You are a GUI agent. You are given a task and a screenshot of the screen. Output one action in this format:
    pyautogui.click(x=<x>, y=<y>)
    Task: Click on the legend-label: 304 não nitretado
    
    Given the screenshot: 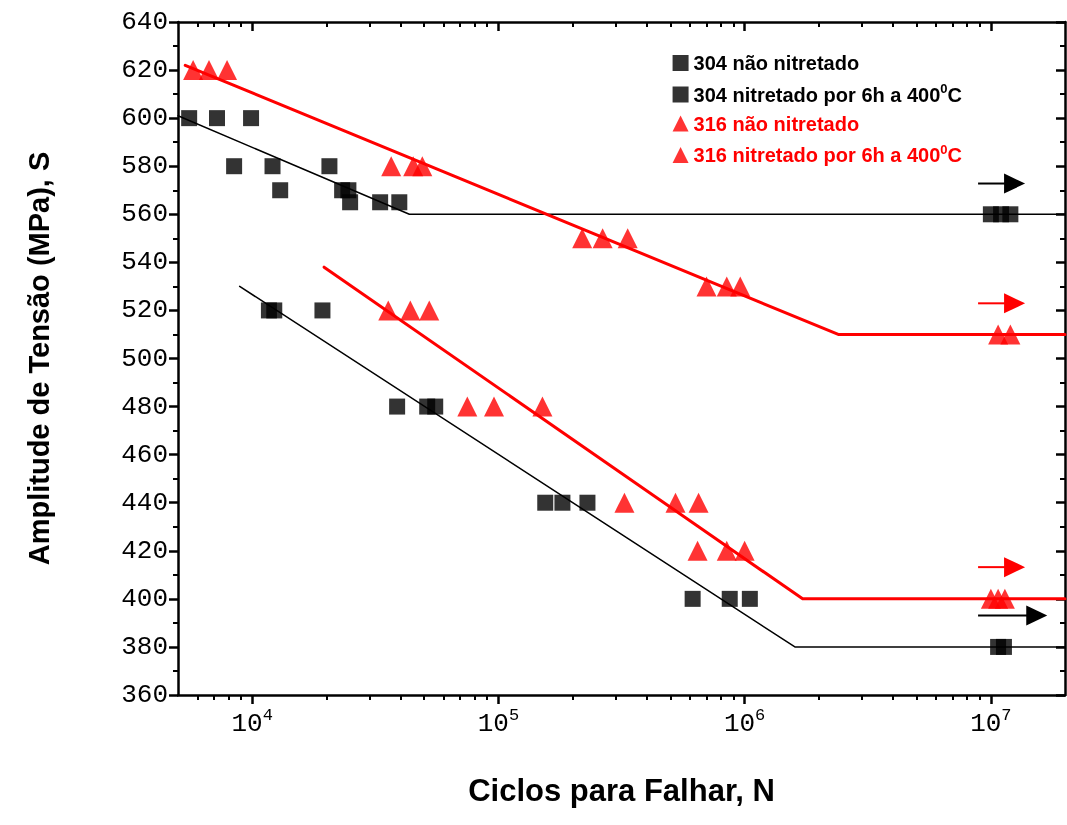 What is the action you would take?
    pyautogui.click(x=776, y=63)
    